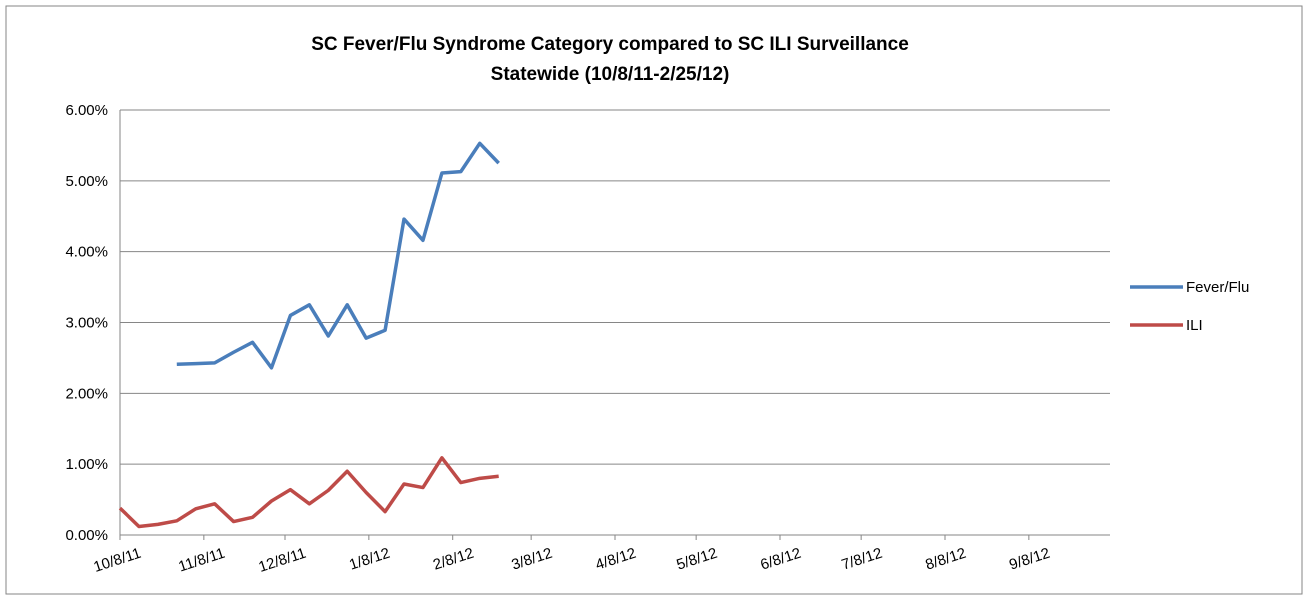  I want to click on y-tick-label: 0.00%, so click(86, 535).